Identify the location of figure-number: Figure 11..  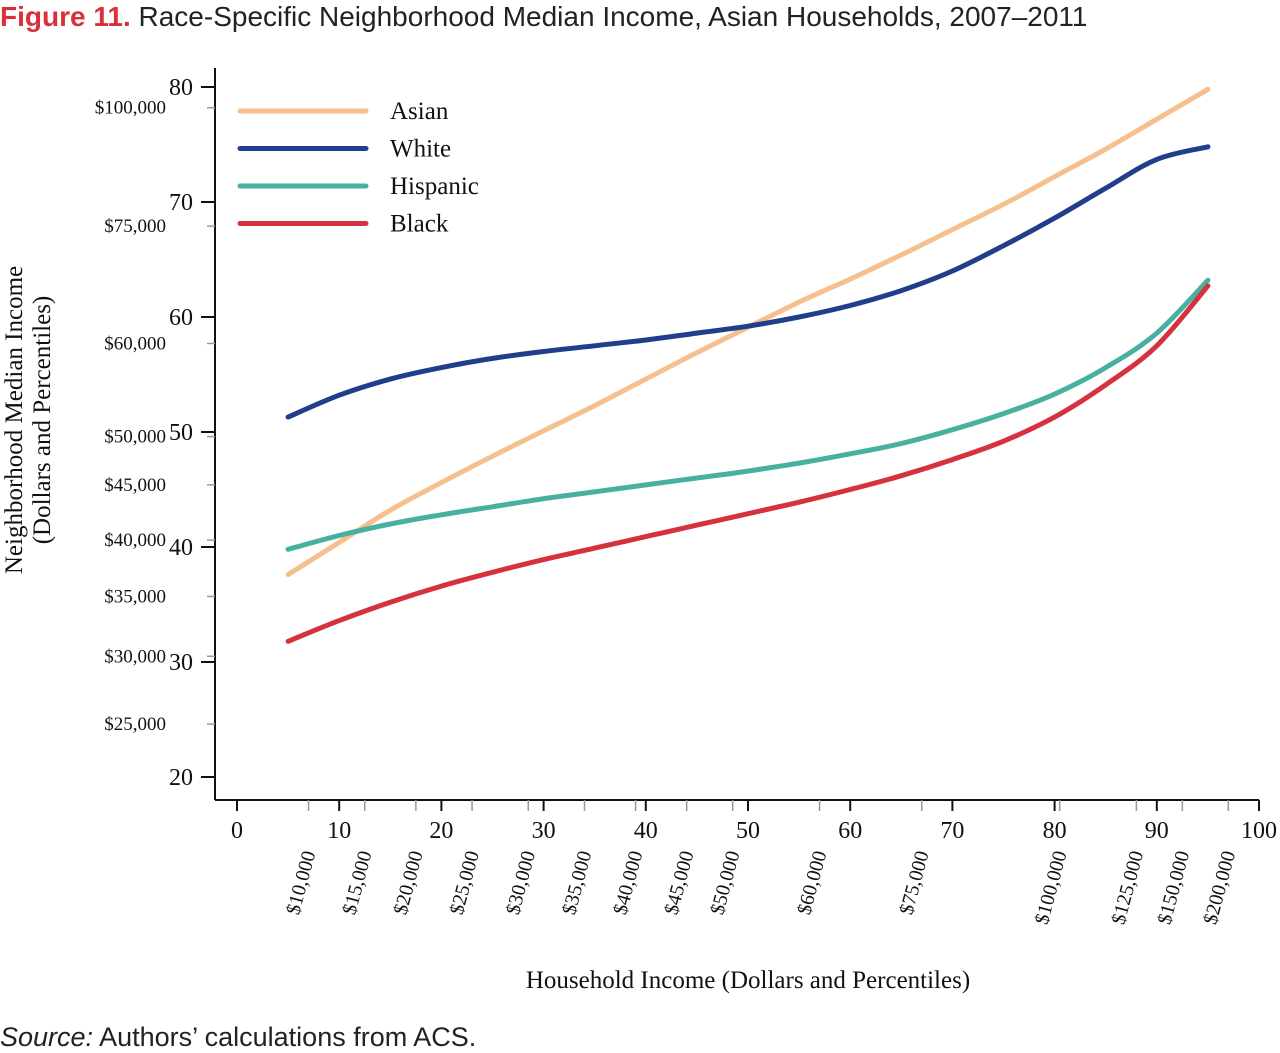
(65, 16).